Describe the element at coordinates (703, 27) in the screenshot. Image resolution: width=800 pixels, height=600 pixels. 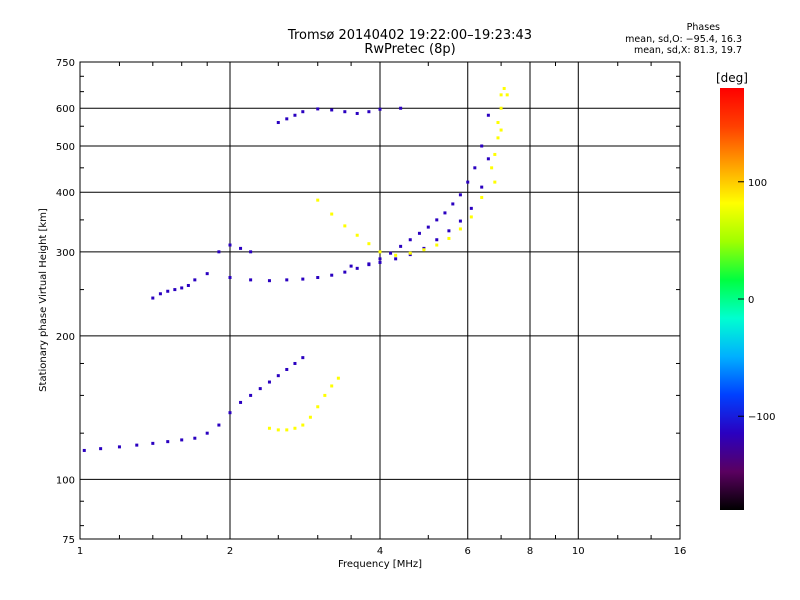
I see `stats-heading: Phases` at that location.